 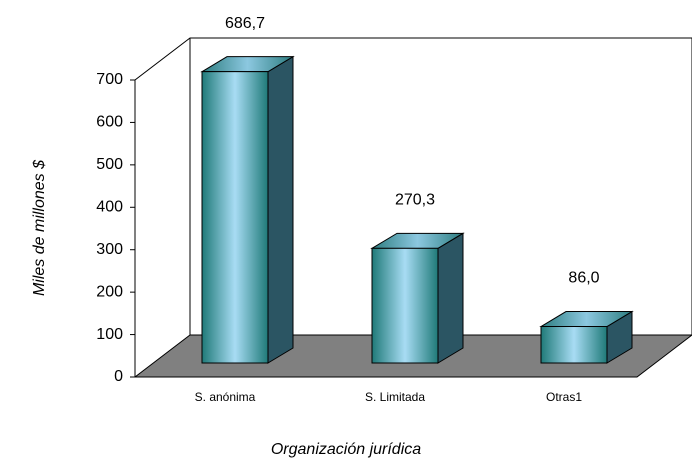 What do you see at coordinates (118, 376) in the screenshot?
I see `y-tick-label: 0` at bounding box center [118, 376].